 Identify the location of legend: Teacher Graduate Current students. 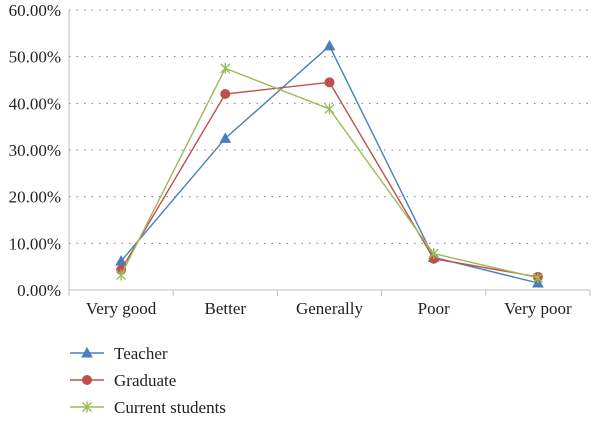
(148, 380).